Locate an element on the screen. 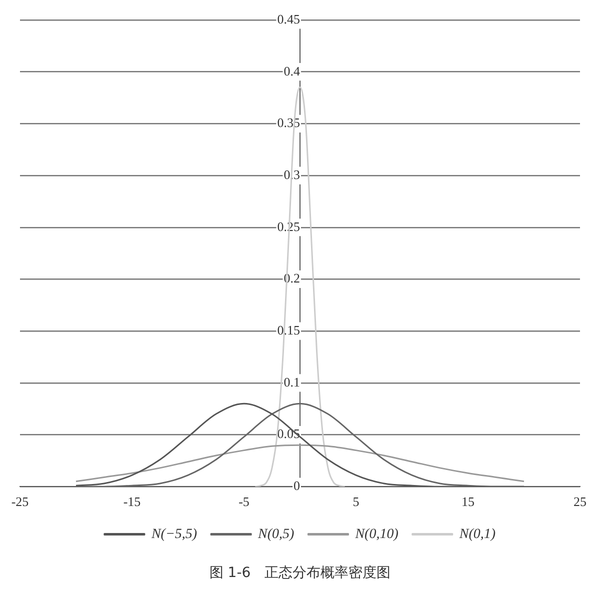 Image resolution: width=610 pixels, height=594 pixels. legend-label: N(−5,5) is located at coordinates (174, 534).